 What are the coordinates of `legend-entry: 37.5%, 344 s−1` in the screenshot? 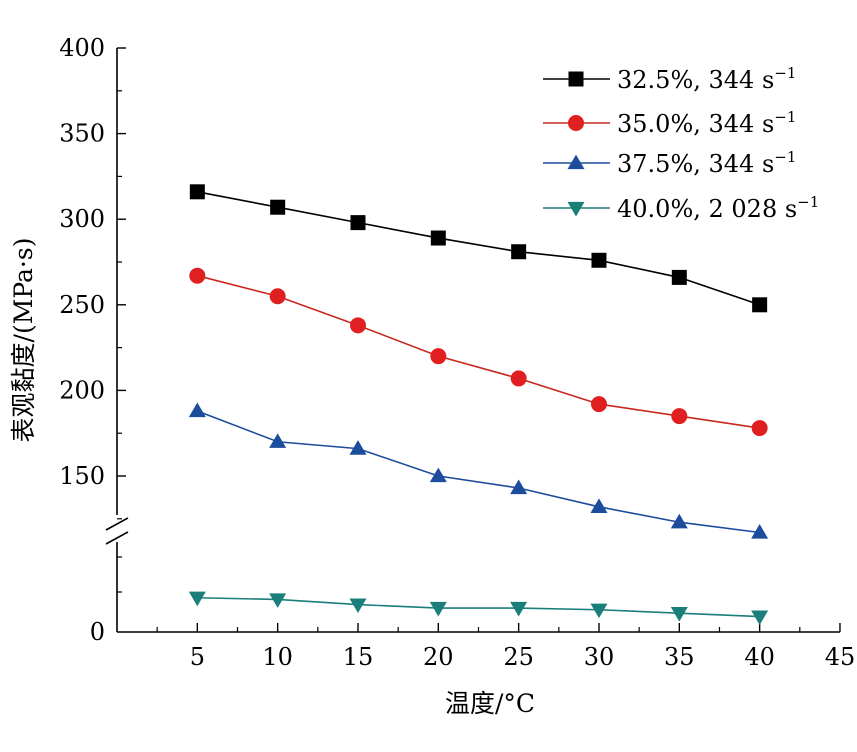 It's located at (669, 163).